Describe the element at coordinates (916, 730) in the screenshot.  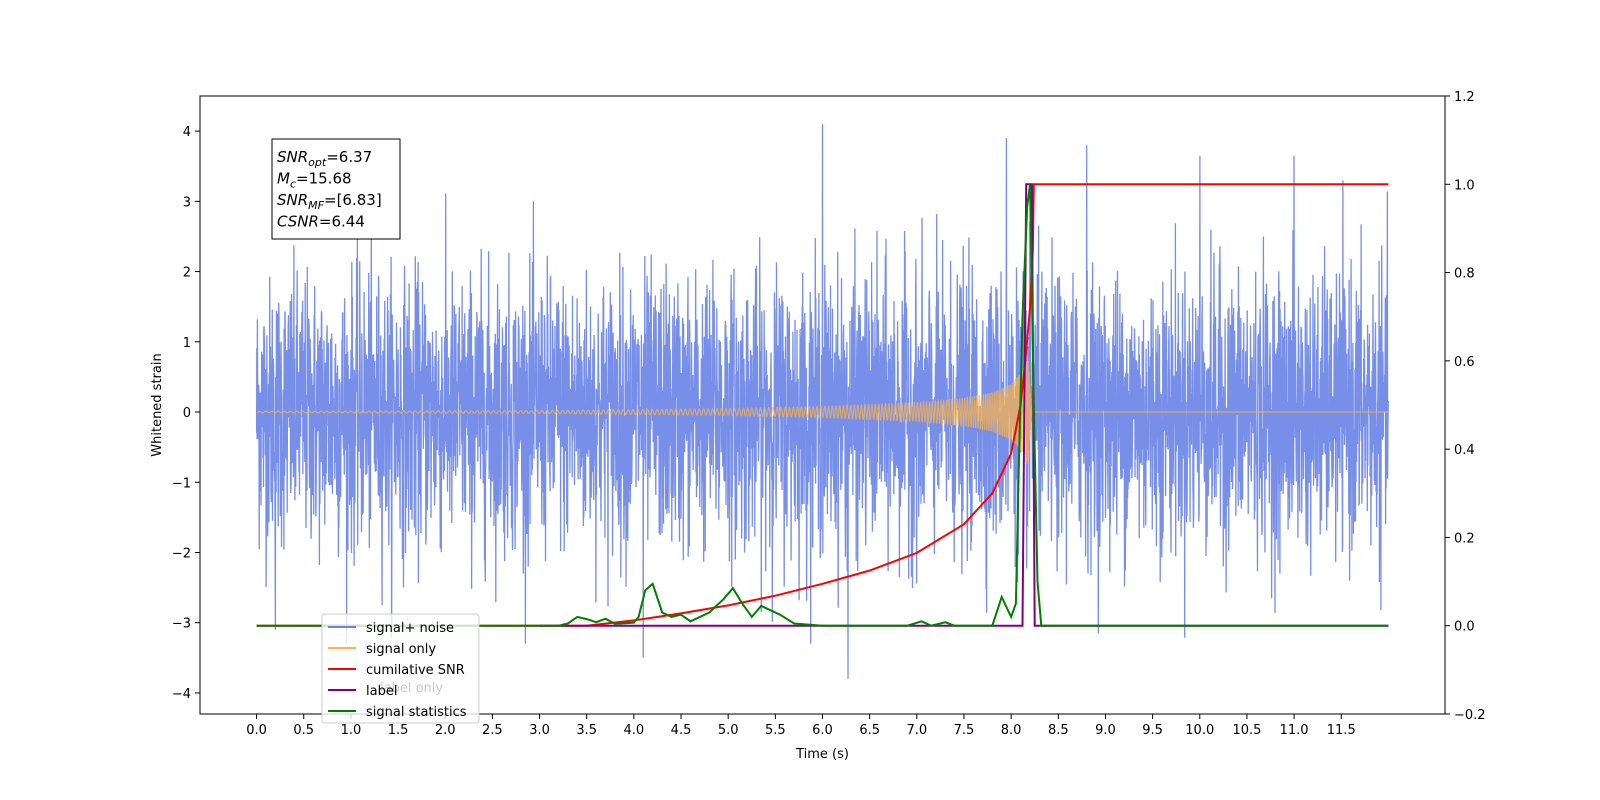
I see `x-tick-label: 7.0` at that location.